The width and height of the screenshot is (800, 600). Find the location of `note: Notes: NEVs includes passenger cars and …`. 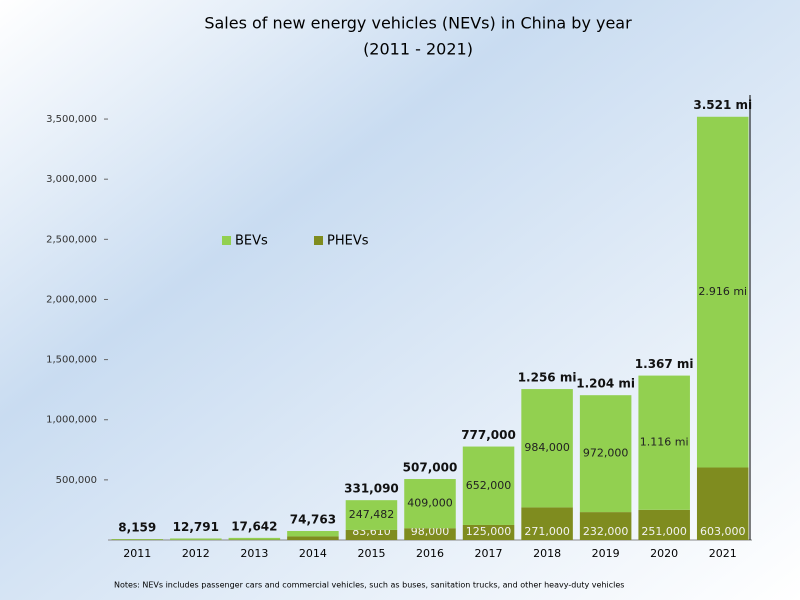

note: Notes: NEVs includes passenger cars and … is located at coordinates (369, 585).